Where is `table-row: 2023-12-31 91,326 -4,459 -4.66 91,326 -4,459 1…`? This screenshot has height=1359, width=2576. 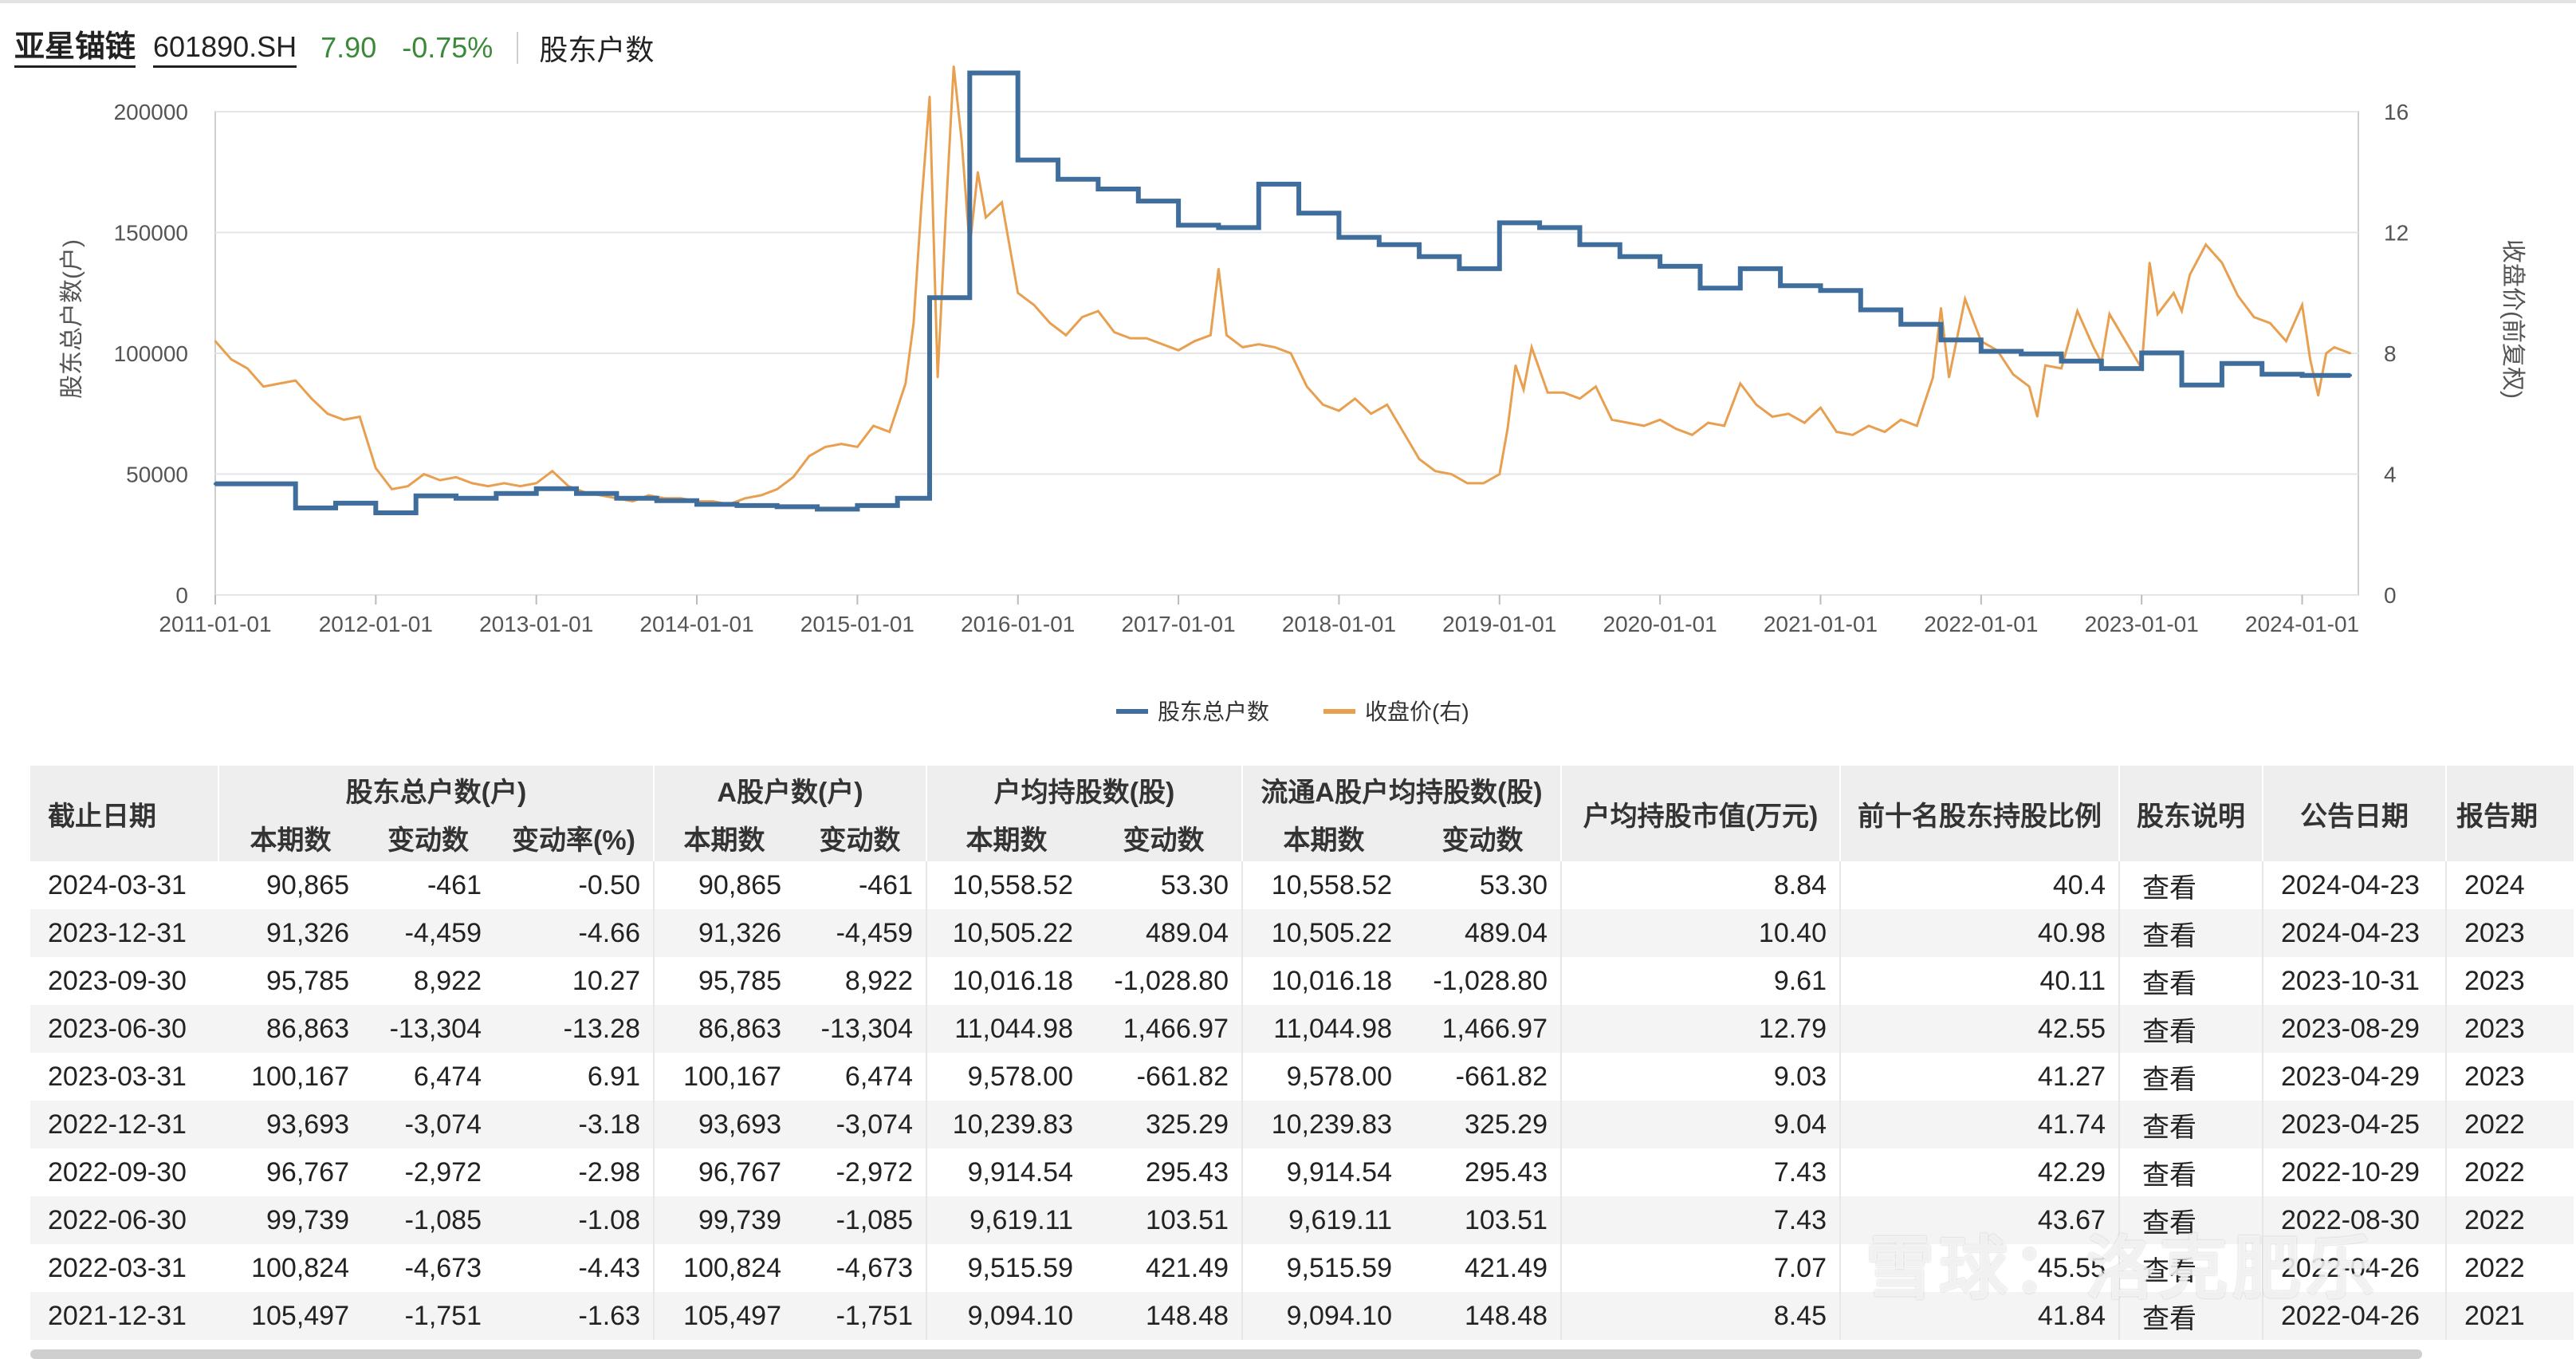
table-row: 2023-12-31 91,326 -4,459 -4.66 91,326 -4,459 1… is located at coordinates (1302, 933).